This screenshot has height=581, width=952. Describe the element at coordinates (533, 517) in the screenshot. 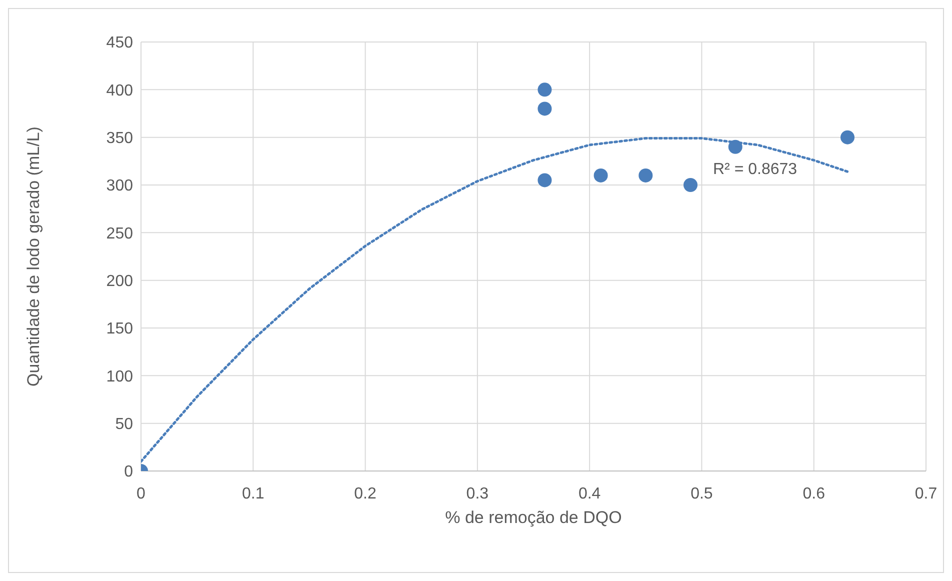

I see `x-axis-title: % de remoção de DQO` at that location.